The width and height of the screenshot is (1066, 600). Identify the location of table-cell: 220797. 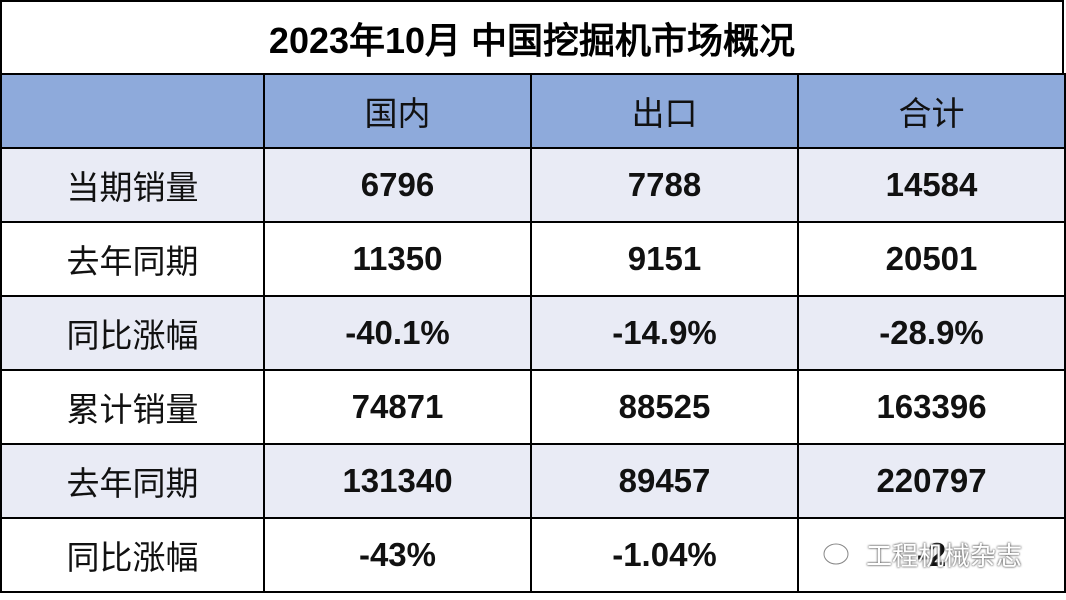
(931, 481).